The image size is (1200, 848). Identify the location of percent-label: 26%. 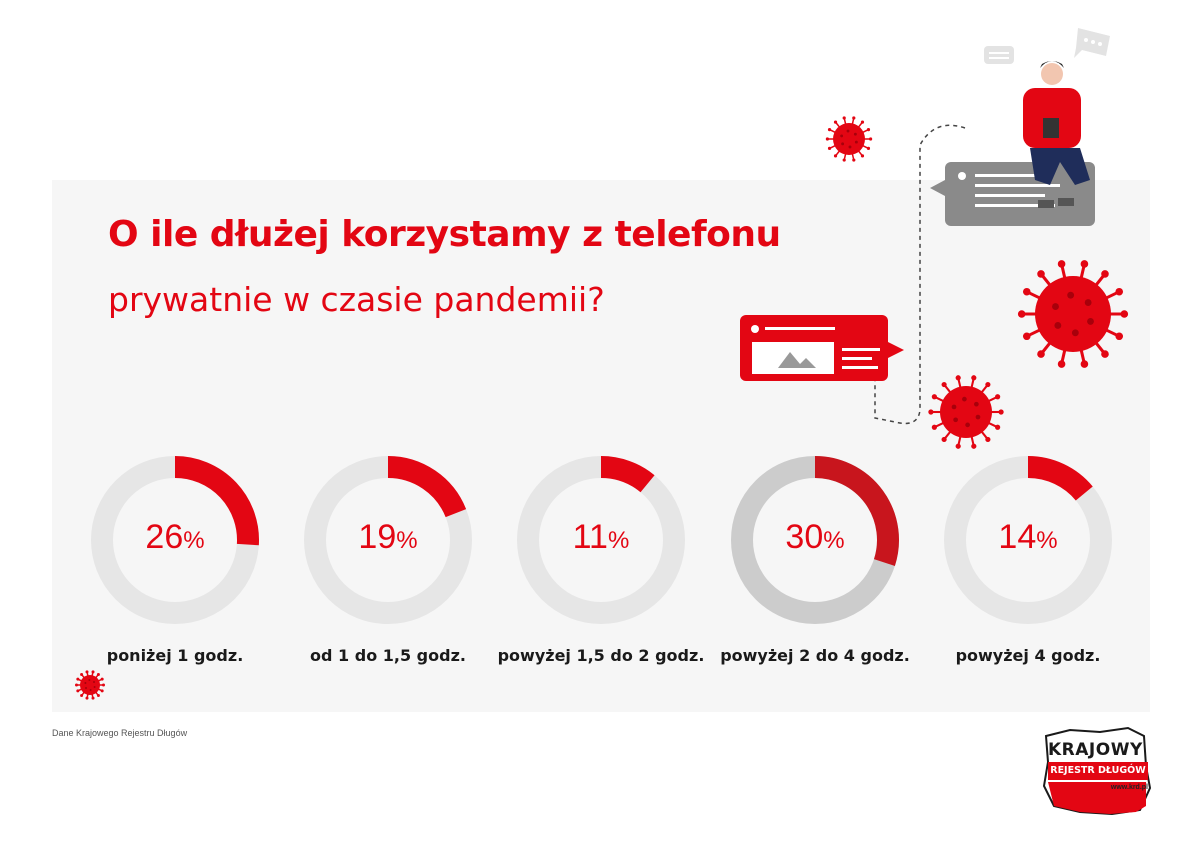
(175, 537).